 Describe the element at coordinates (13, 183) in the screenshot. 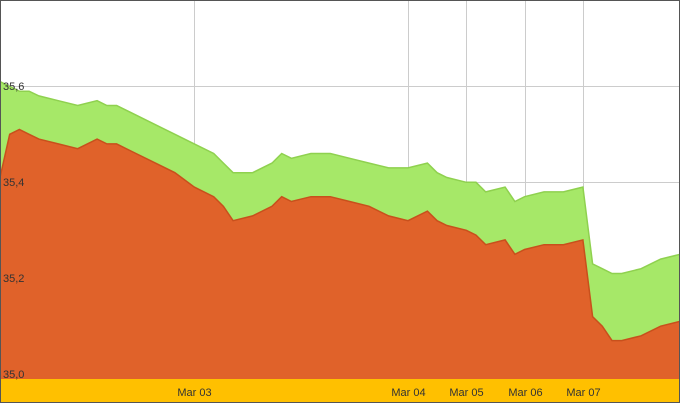

I see `y-tick-label: 35,4` at that location.